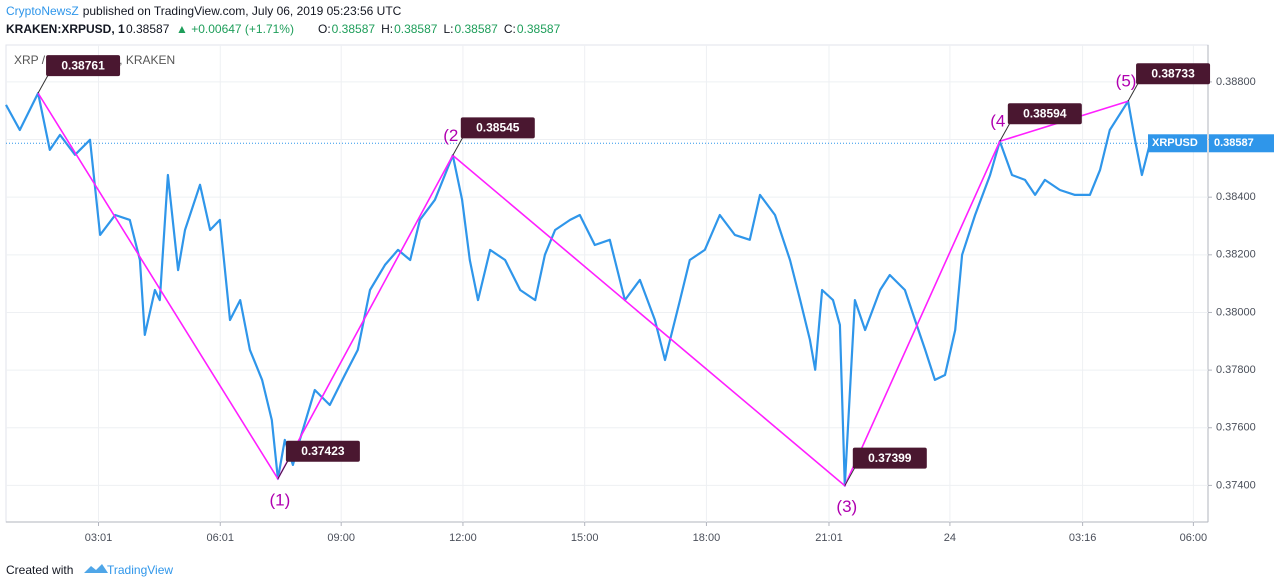 The image size is (1274, 588). Describe the element at coordinates (846, 506) in the screenshot. I see `wave-label: (3)` at that location.